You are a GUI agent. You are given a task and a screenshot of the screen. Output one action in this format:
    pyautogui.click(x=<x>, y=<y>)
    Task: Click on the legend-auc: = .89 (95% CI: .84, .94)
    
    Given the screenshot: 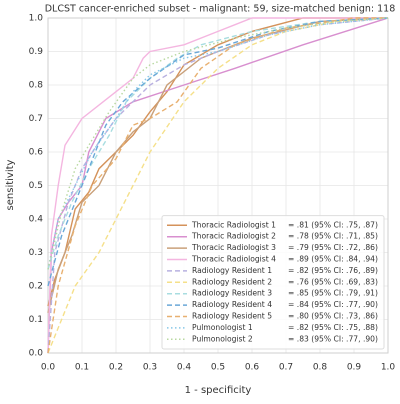 What is the action you would take?
    pyautogui.click(x=333, y=259)
    